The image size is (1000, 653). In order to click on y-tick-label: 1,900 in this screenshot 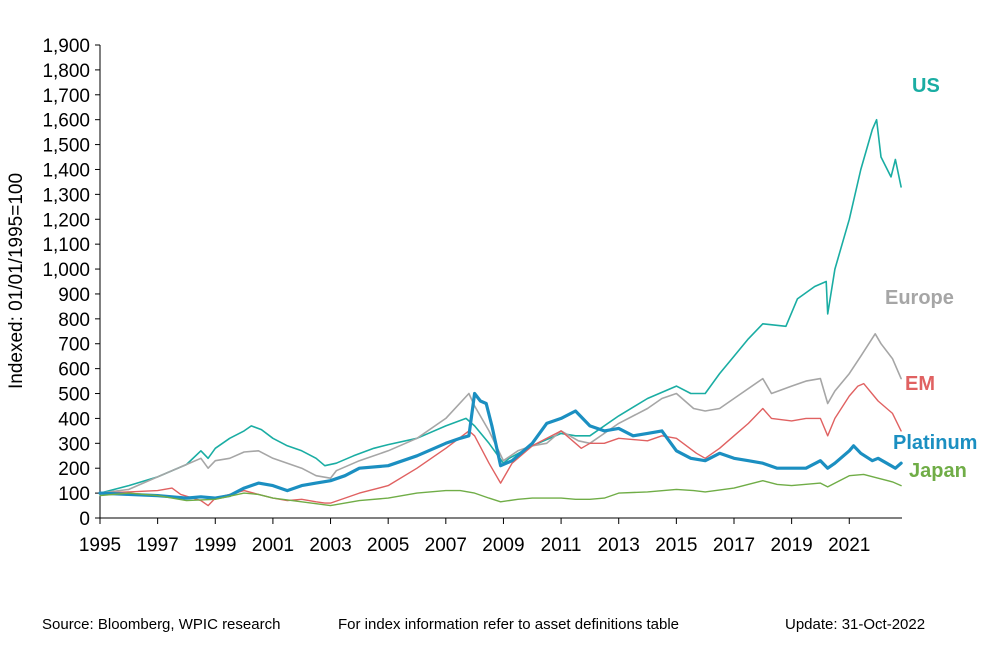, I will do `click(66, 46)`.